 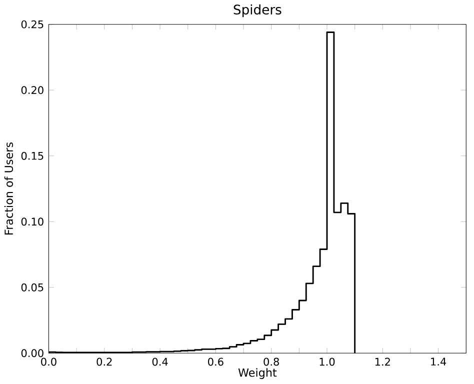 What do you see at coordinates (160, 362) in the screenshot?
I see `x-tick-label: 0.4` at bounding box center [160, 362].